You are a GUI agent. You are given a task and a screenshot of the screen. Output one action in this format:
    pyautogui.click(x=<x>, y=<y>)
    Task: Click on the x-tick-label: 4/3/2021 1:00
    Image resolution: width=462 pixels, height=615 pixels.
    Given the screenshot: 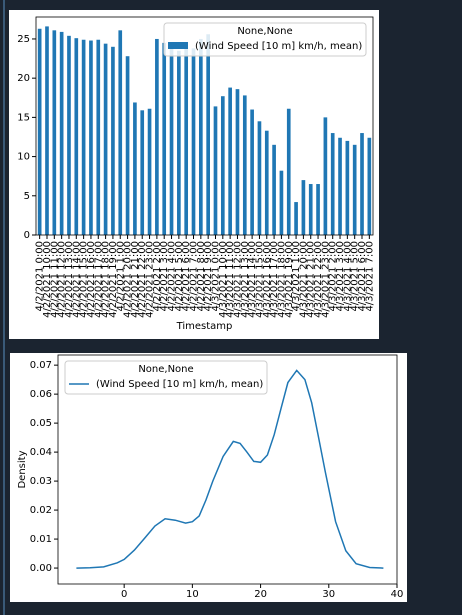 What is the action you would take?
    pyautogui.click(x=296, y=276)
    